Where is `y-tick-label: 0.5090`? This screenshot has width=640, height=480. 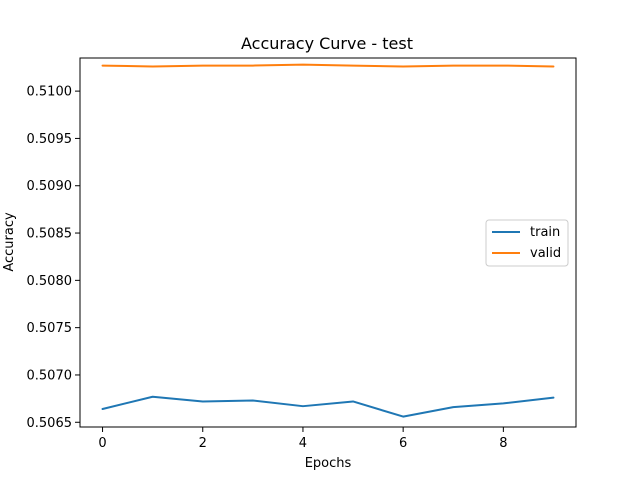 y-tick-label: 0.5090 is located at coordinates (50, 186).